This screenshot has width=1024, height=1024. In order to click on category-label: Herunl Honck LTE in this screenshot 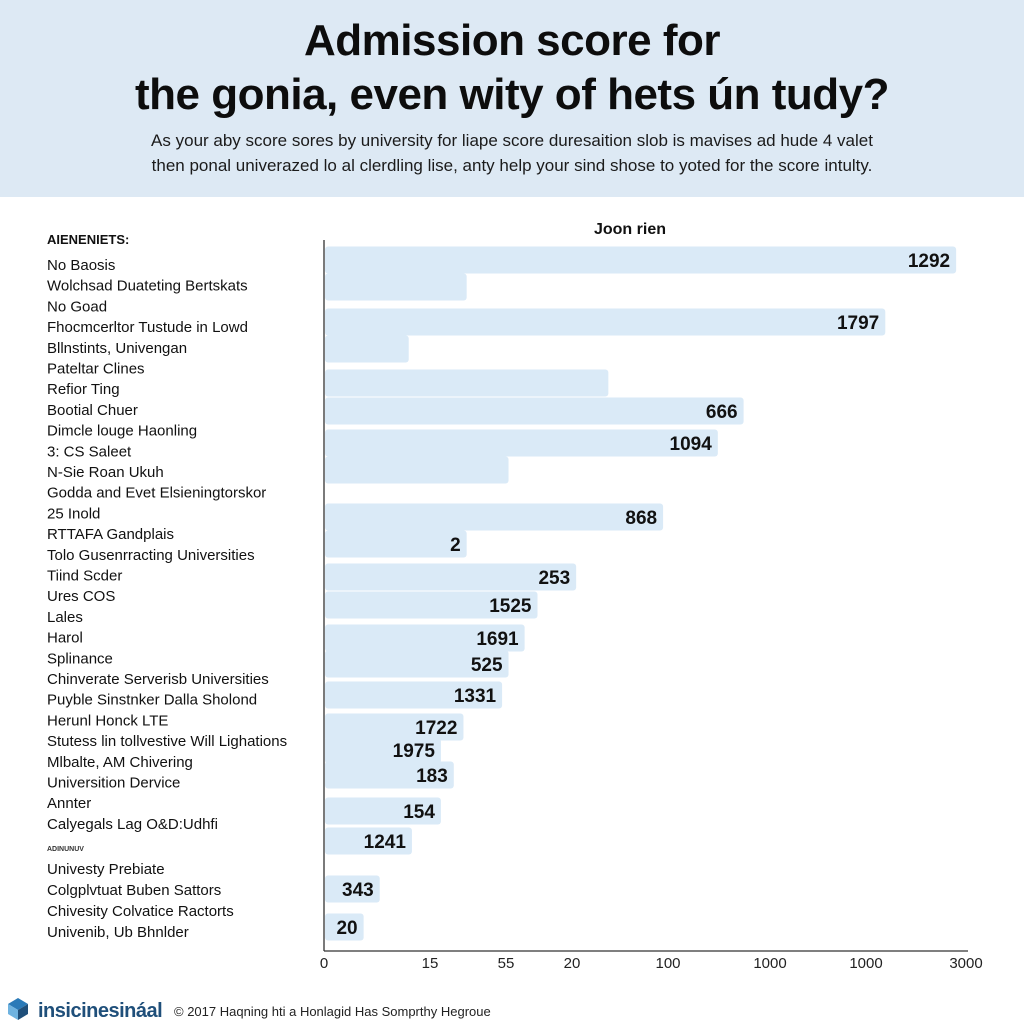, I will do `click(107, 720)`.